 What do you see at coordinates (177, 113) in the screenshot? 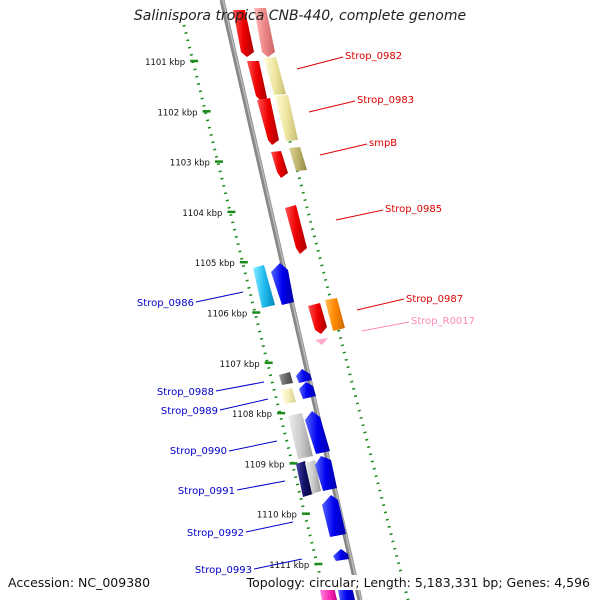
I see `tick-label: 1102 kbp` at bounding box center [177, 113].